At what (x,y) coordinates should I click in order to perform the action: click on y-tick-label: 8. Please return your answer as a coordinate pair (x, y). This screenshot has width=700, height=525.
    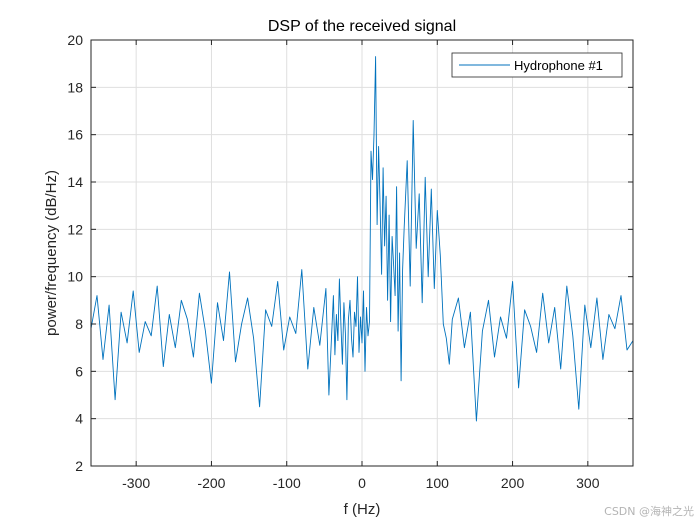
    Looking at the image, I should click on (79, 324).